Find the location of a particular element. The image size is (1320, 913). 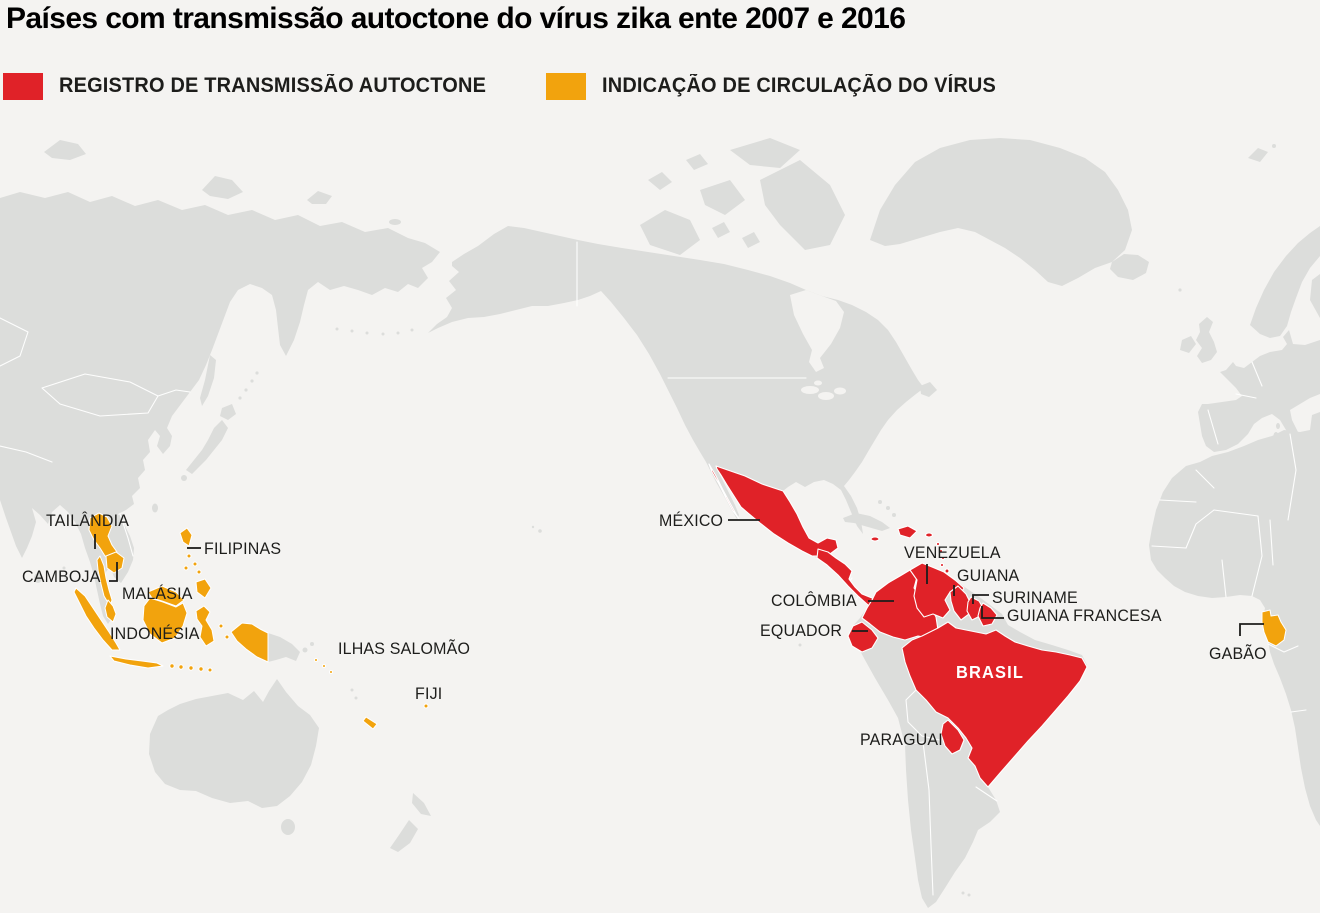

region-new-caledonia is located at coordinates (370, 723).